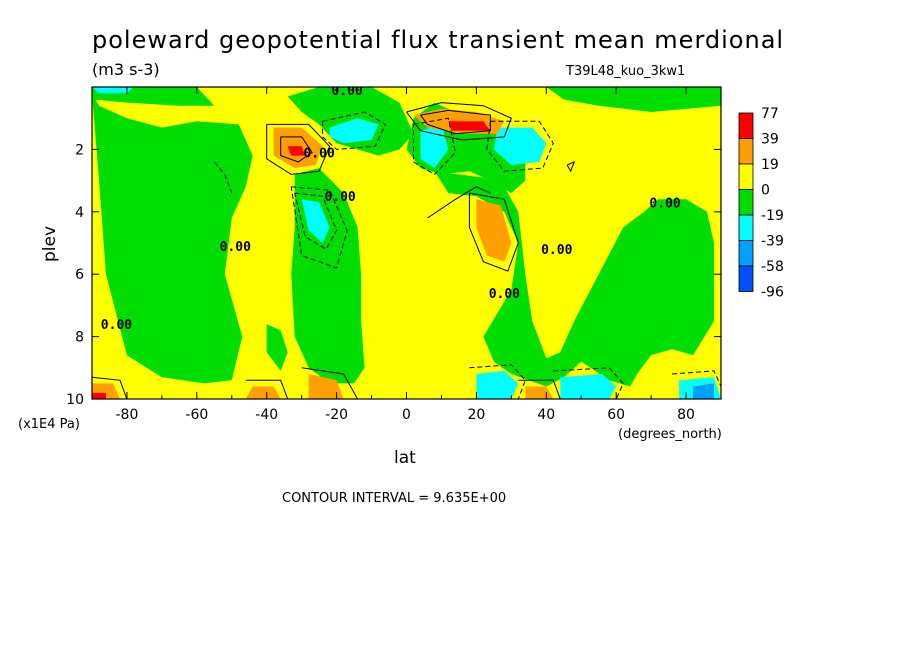 The image size is (904, 654). Describe the element at coordinates (79, 150) in the screenshot. I see `y-tick-label: 2` at that location.